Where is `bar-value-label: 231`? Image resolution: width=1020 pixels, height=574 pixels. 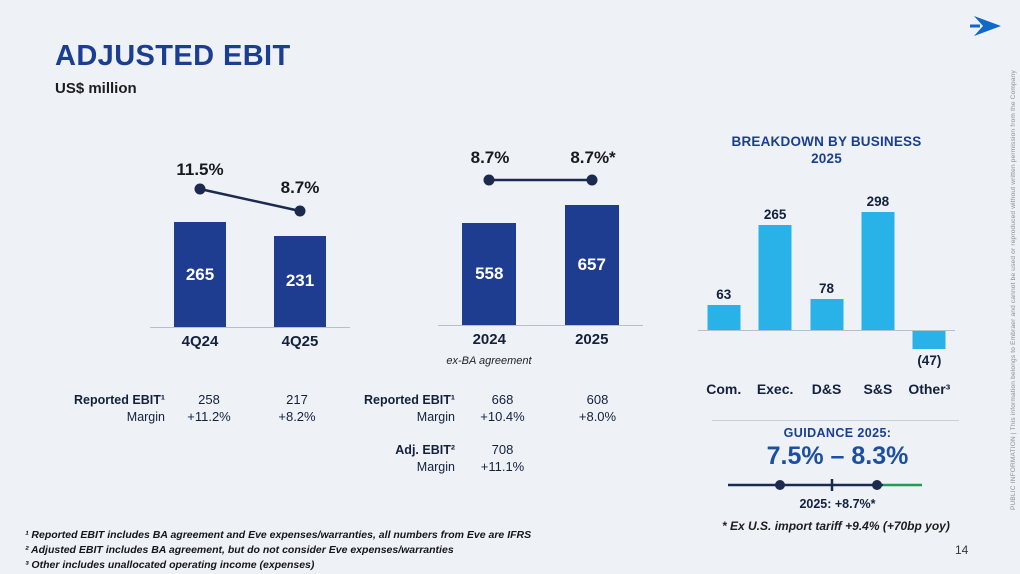 bar-value-label: 231 is located at coordinates (300, 281).